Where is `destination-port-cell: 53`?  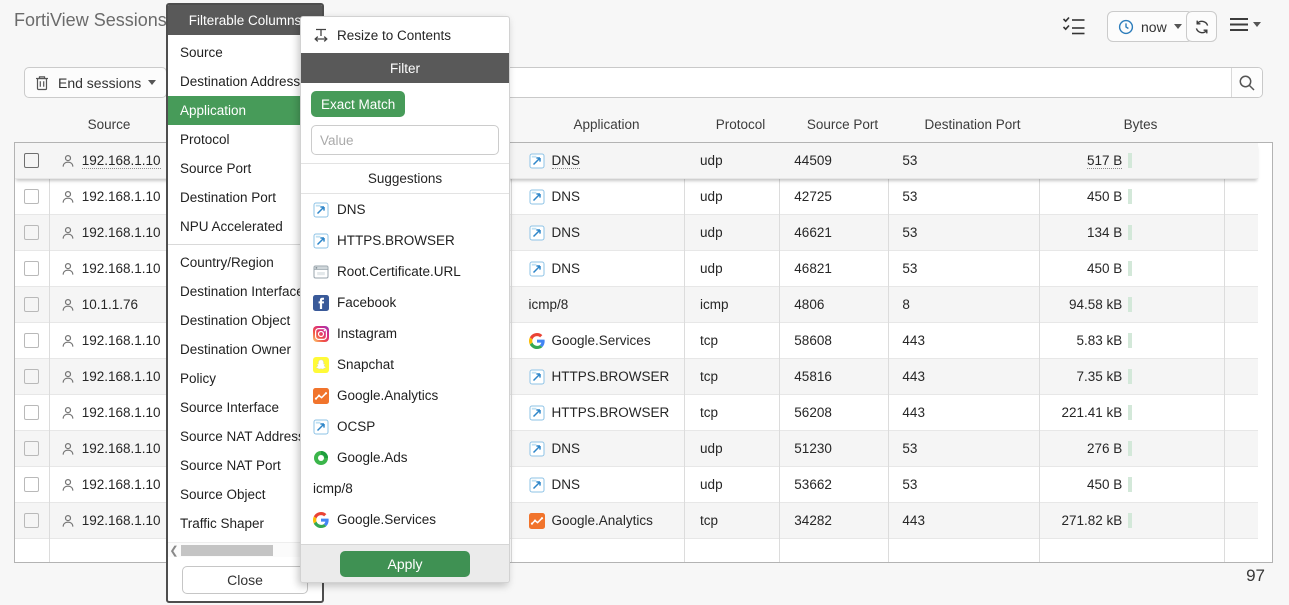
destination-port-cell: 53 is located at coordinates (910, 268).